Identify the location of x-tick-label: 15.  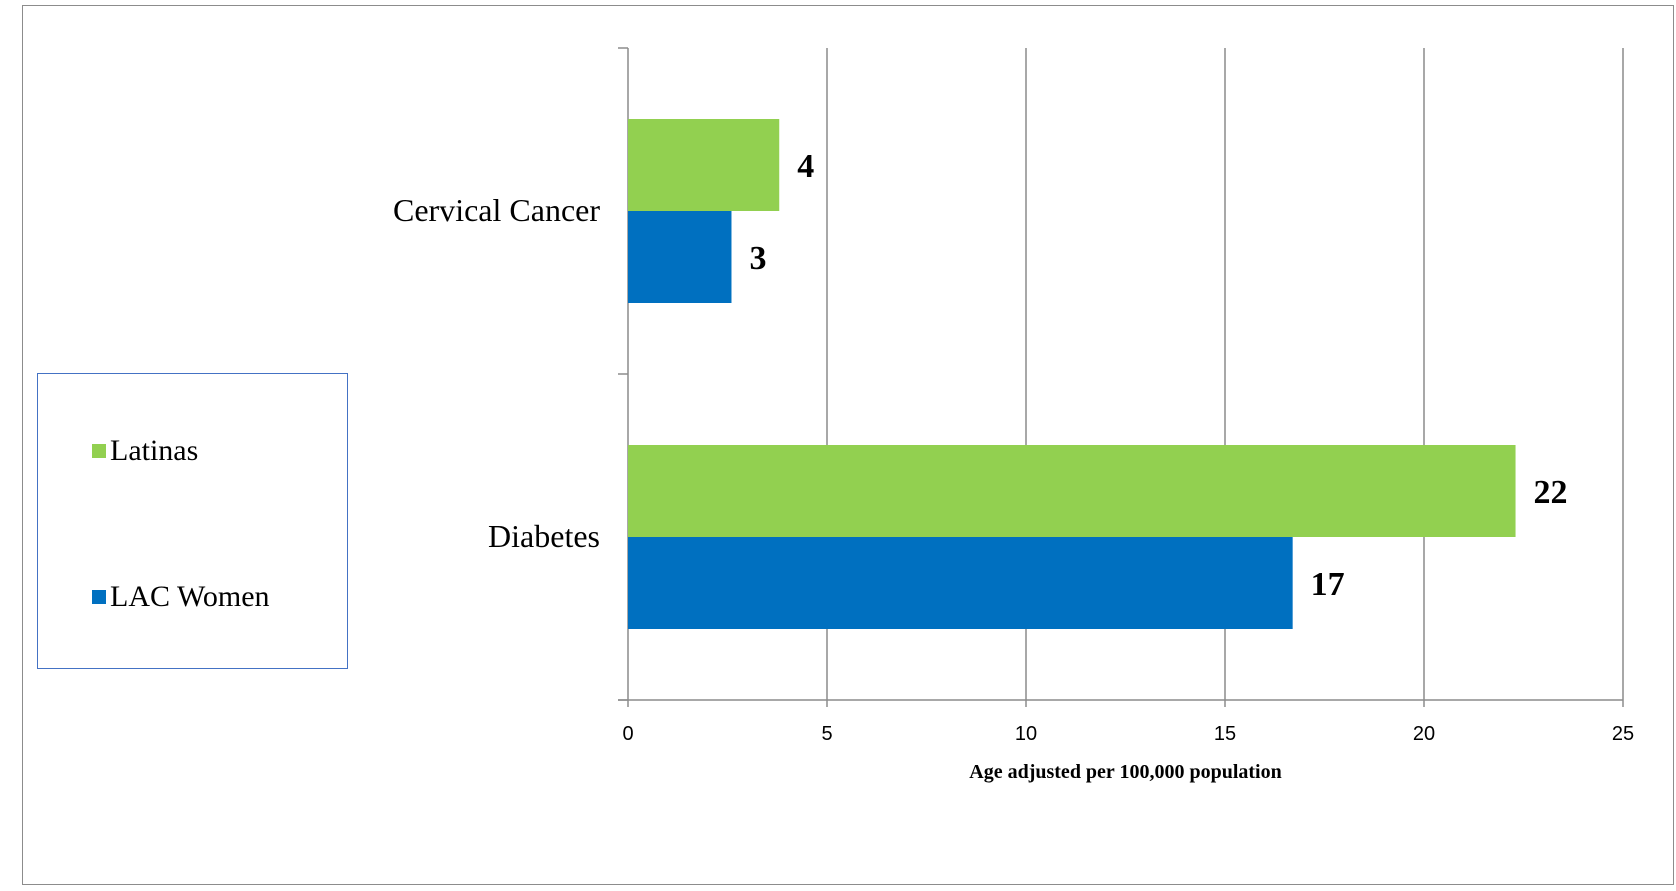
(1225, 734).